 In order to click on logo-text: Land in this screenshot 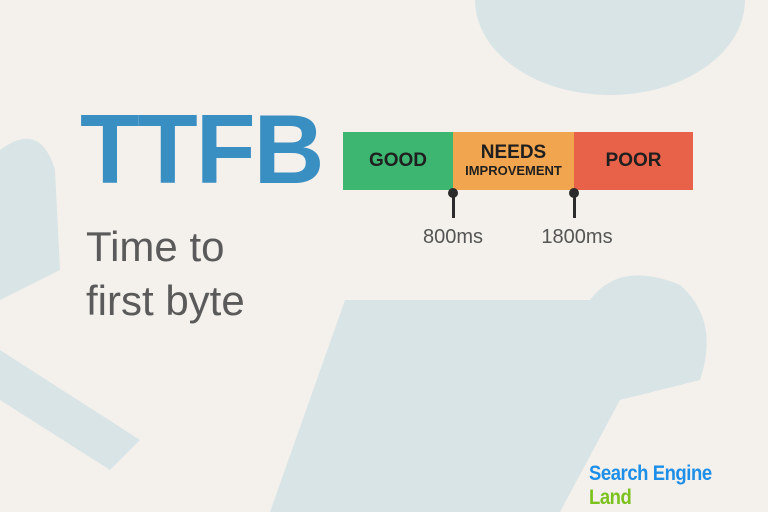, I will do `click(610, 497)`.